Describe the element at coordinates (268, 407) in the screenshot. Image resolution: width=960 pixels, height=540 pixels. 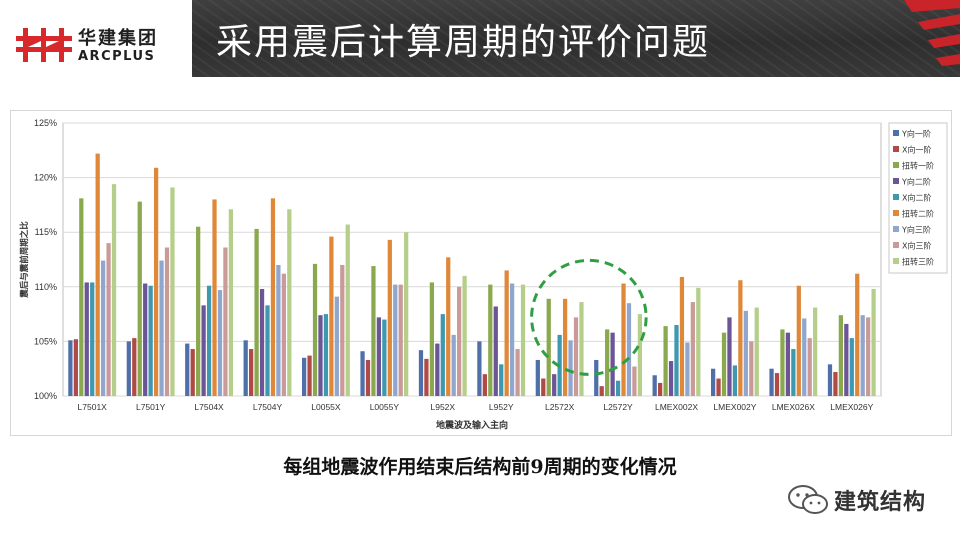
I see `x-tick-label: L7504Y` at that location.